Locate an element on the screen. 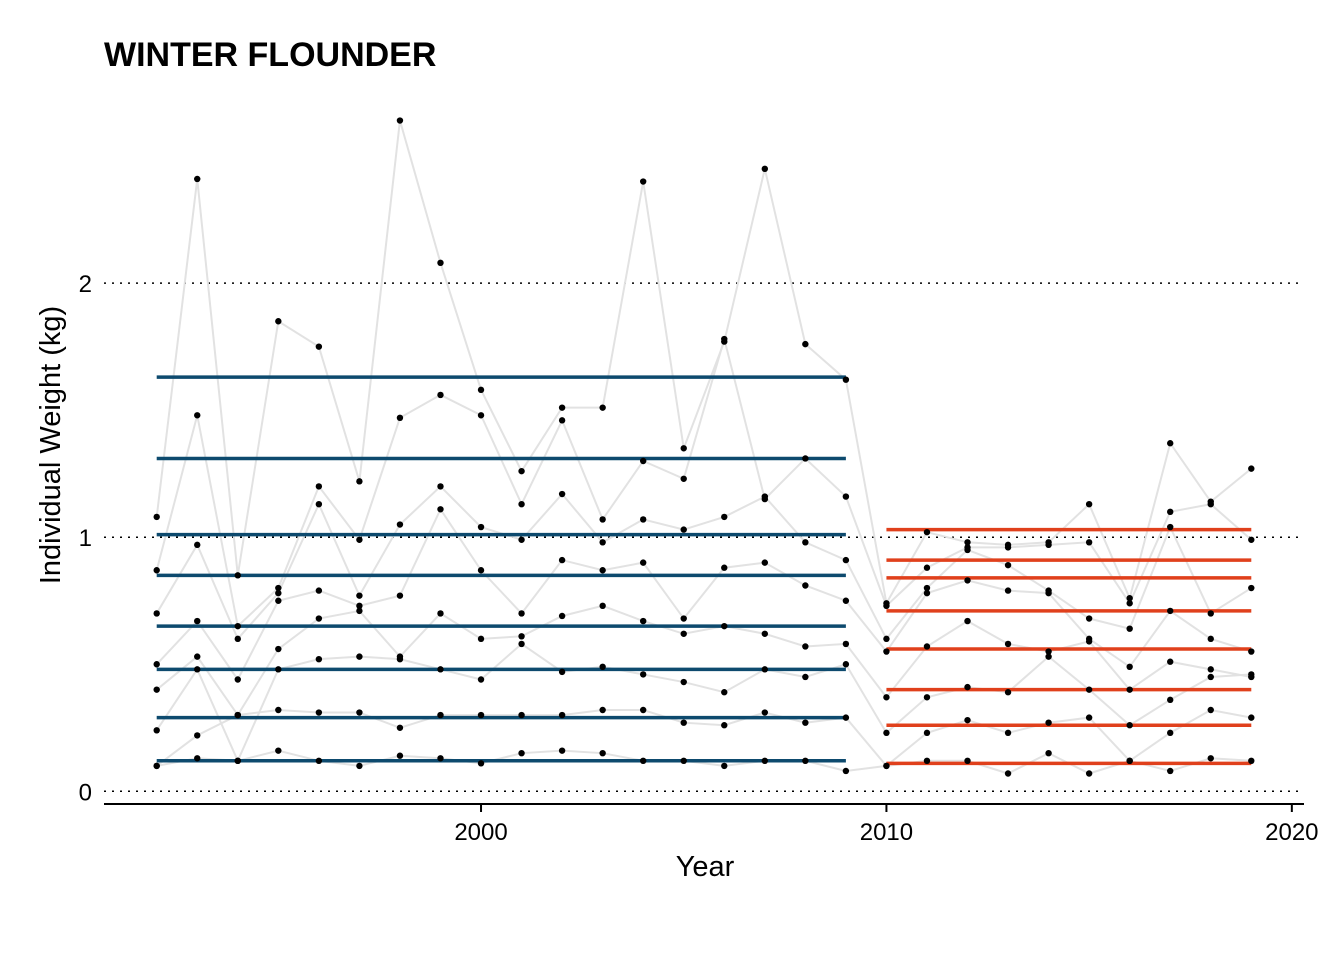 The width and height of the screenshot is (1344, 960). y-tick-label: 2 is located at coordinates (85, 284).